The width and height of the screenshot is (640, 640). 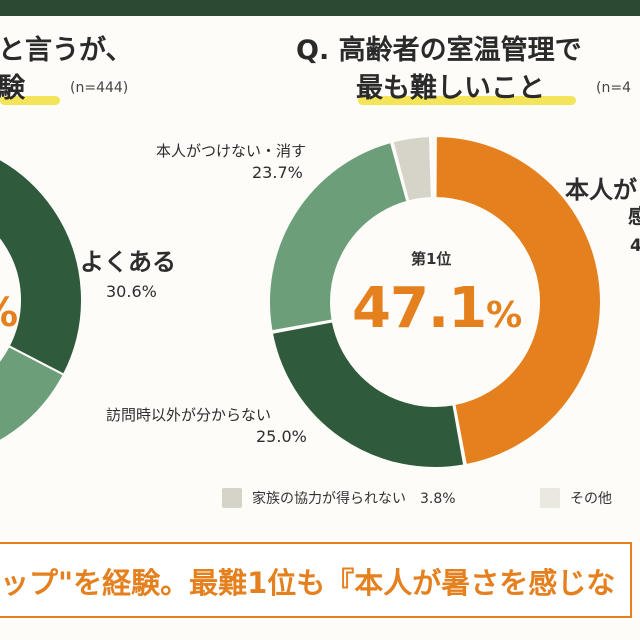 I want to click on bottom-banner-text: ップ"を経験。最難1位も『本人が暑さを感じな, so click(x=308, y=583).